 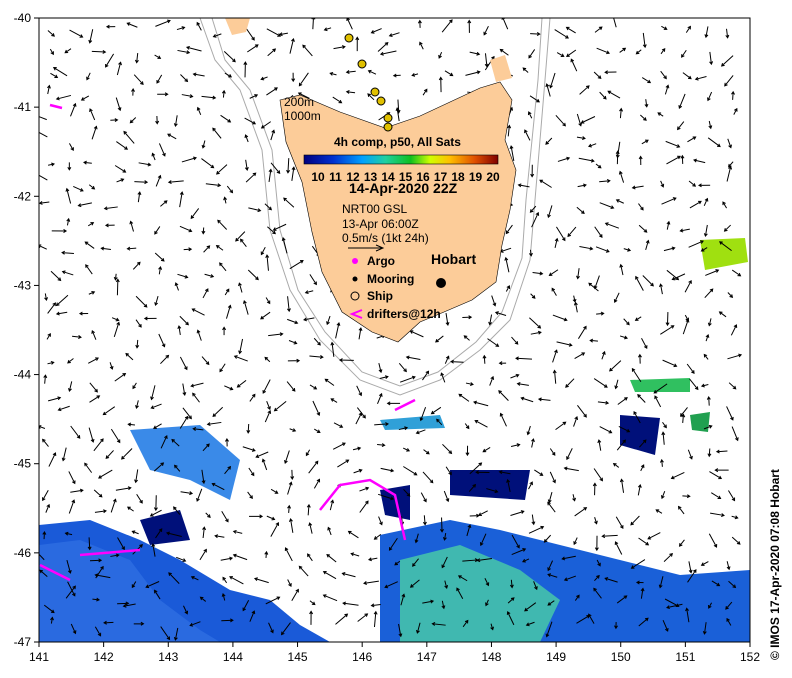 What do you see at coordinates (621, 657) in the screenshot?
I see `lon-tick-label: 150` at bounding box center [621, 657].